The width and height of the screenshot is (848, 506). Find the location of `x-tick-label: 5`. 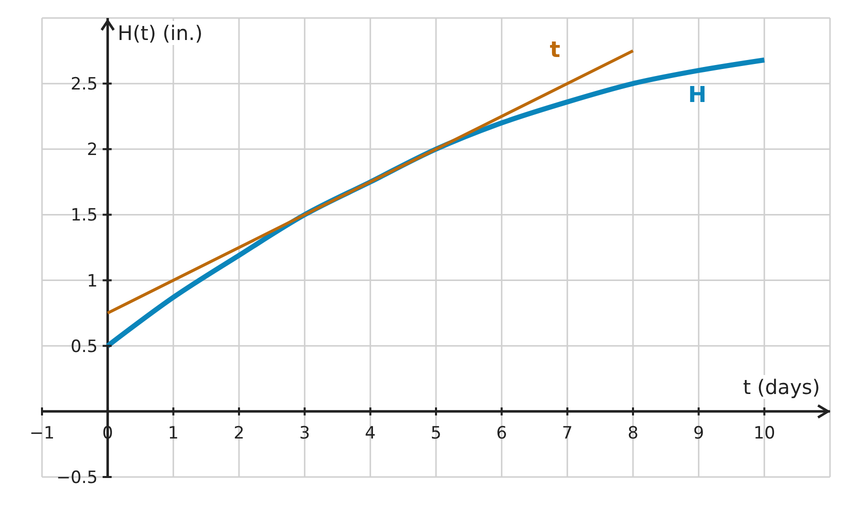

x-tick-label: 5 is located at coordinates (436, 433).